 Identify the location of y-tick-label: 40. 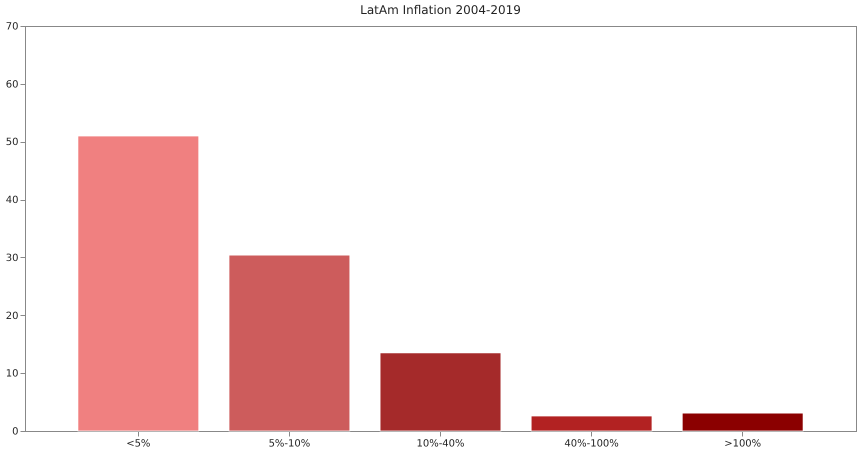
(12, 200).